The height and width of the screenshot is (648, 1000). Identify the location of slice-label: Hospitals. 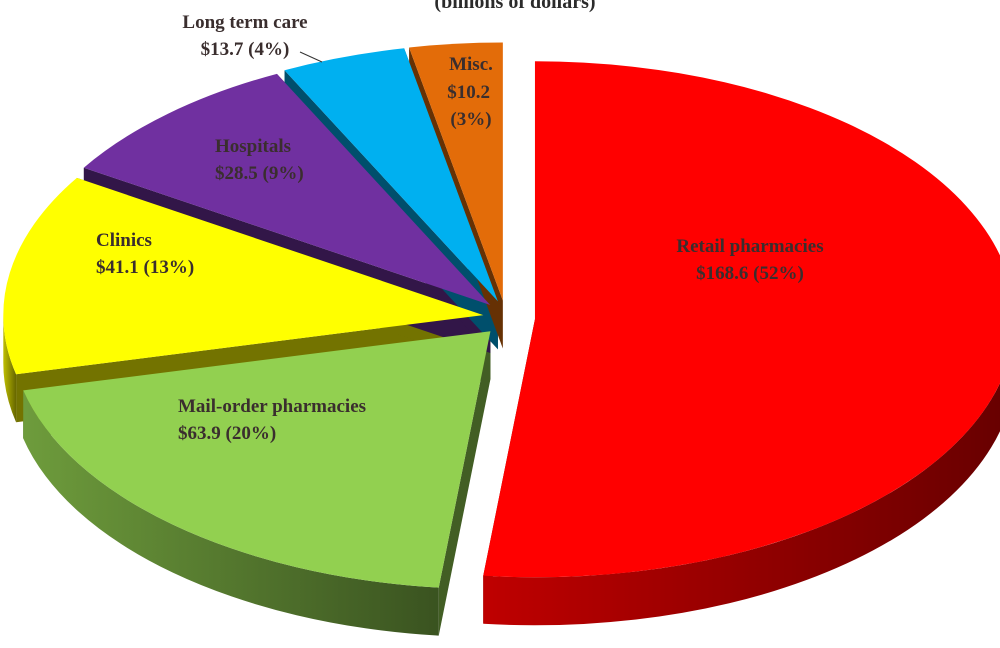
(253, 146).